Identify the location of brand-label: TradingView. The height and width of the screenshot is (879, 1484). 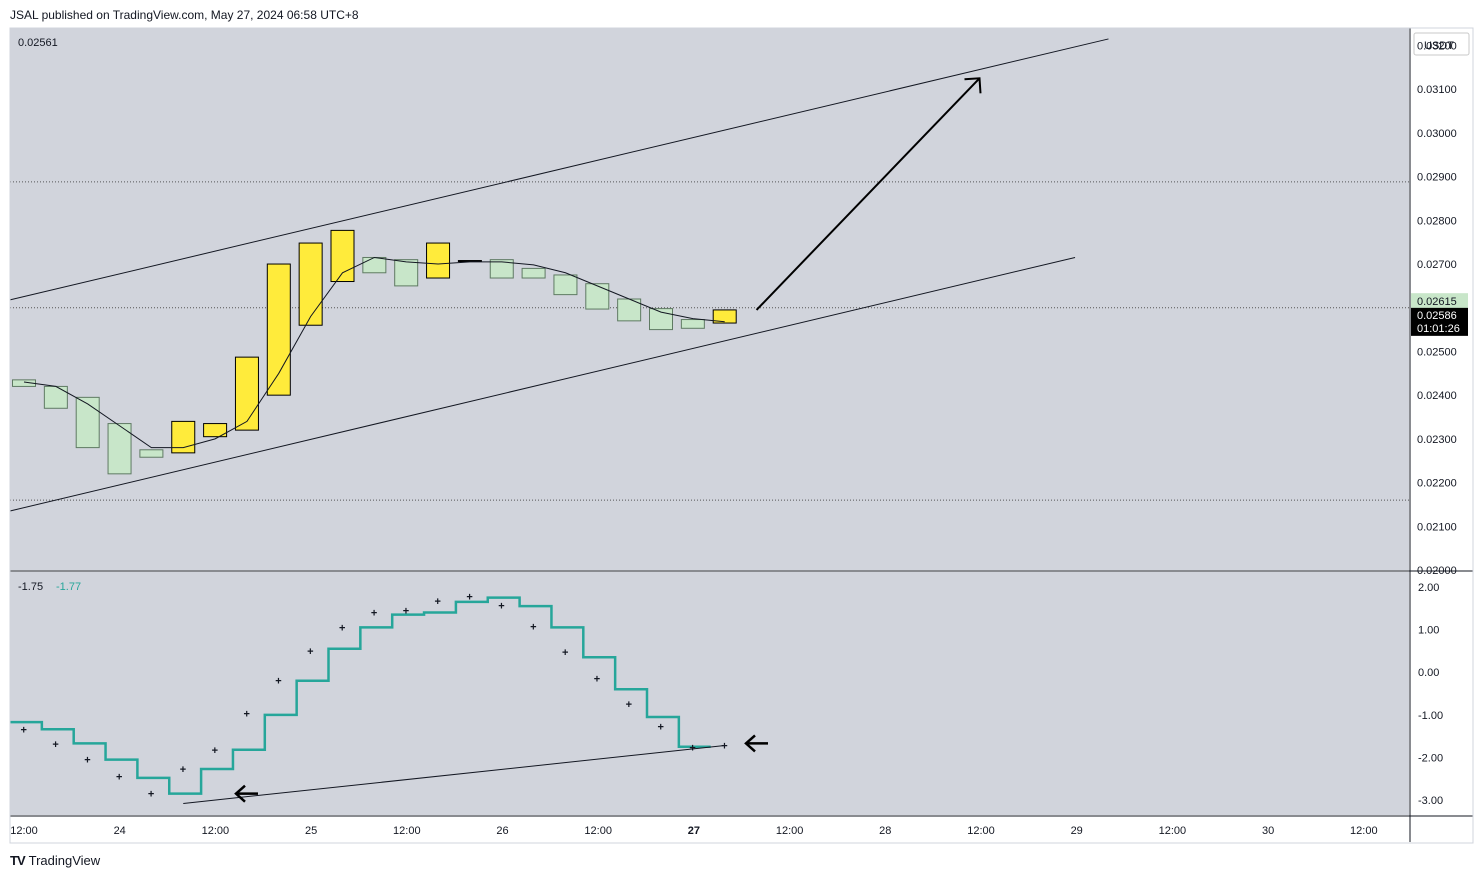
(64, 860).